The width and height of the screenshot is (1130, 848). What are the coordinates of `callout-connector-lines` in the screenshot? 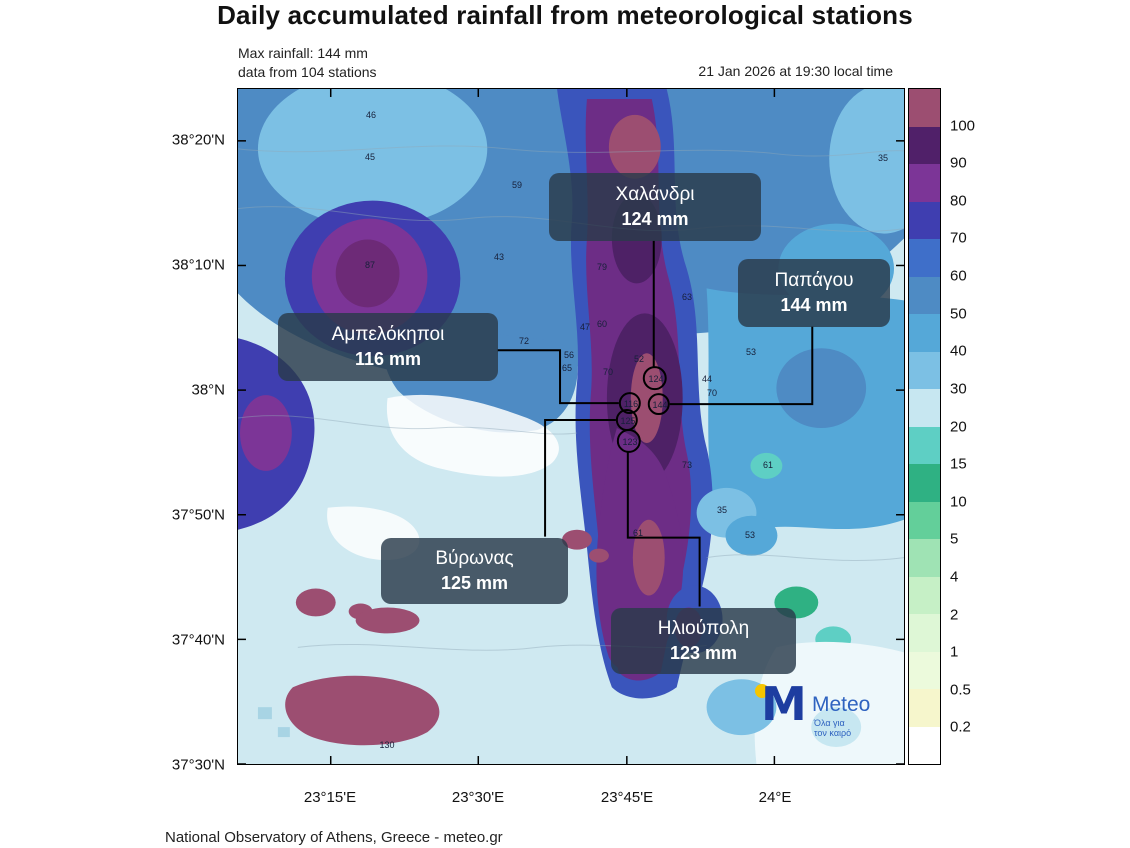 It's located at (655, 423).